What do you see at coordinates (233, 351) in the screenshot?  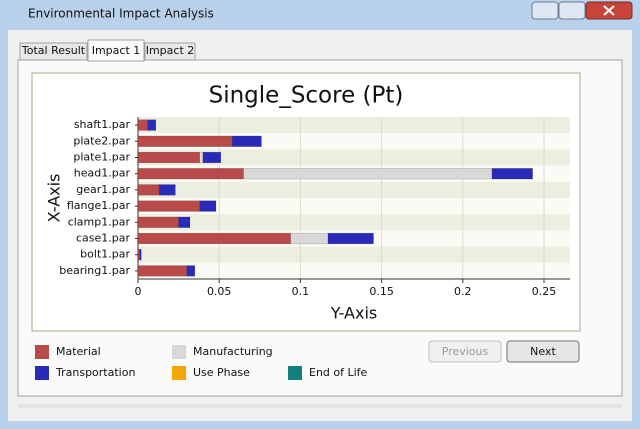 I see `legend-label: Manufacturing` at bounding box center [233, 351].